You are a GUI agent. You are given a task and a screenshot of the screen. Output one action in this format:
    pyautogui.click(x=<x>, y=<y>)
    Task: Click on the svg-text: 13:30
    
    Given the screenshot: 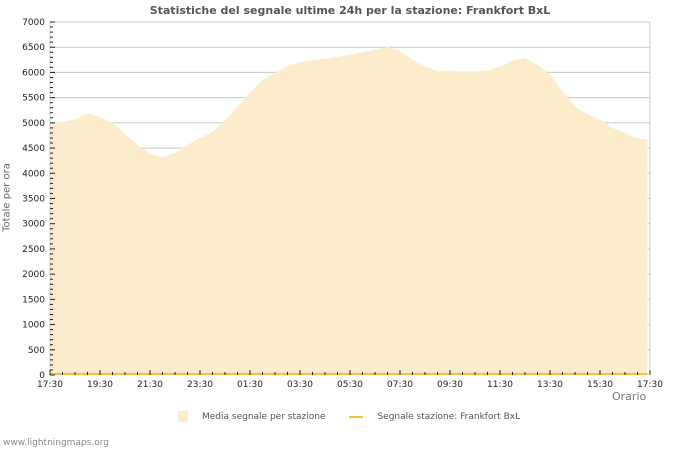 What is the action you would take?
    pyautogui.click(x=550, y=385)
    